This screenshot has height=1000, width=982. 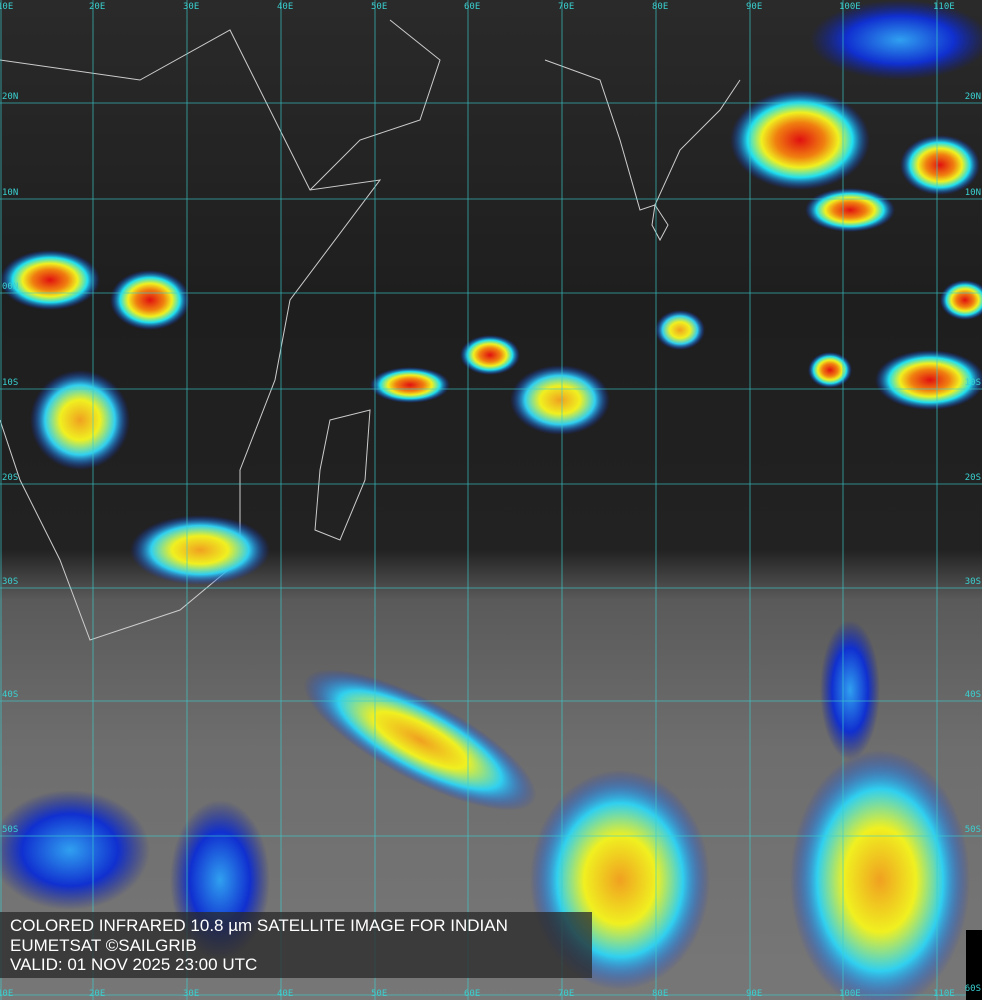 I want to click on latitude-label: 00N, so click(x=10, y=287).